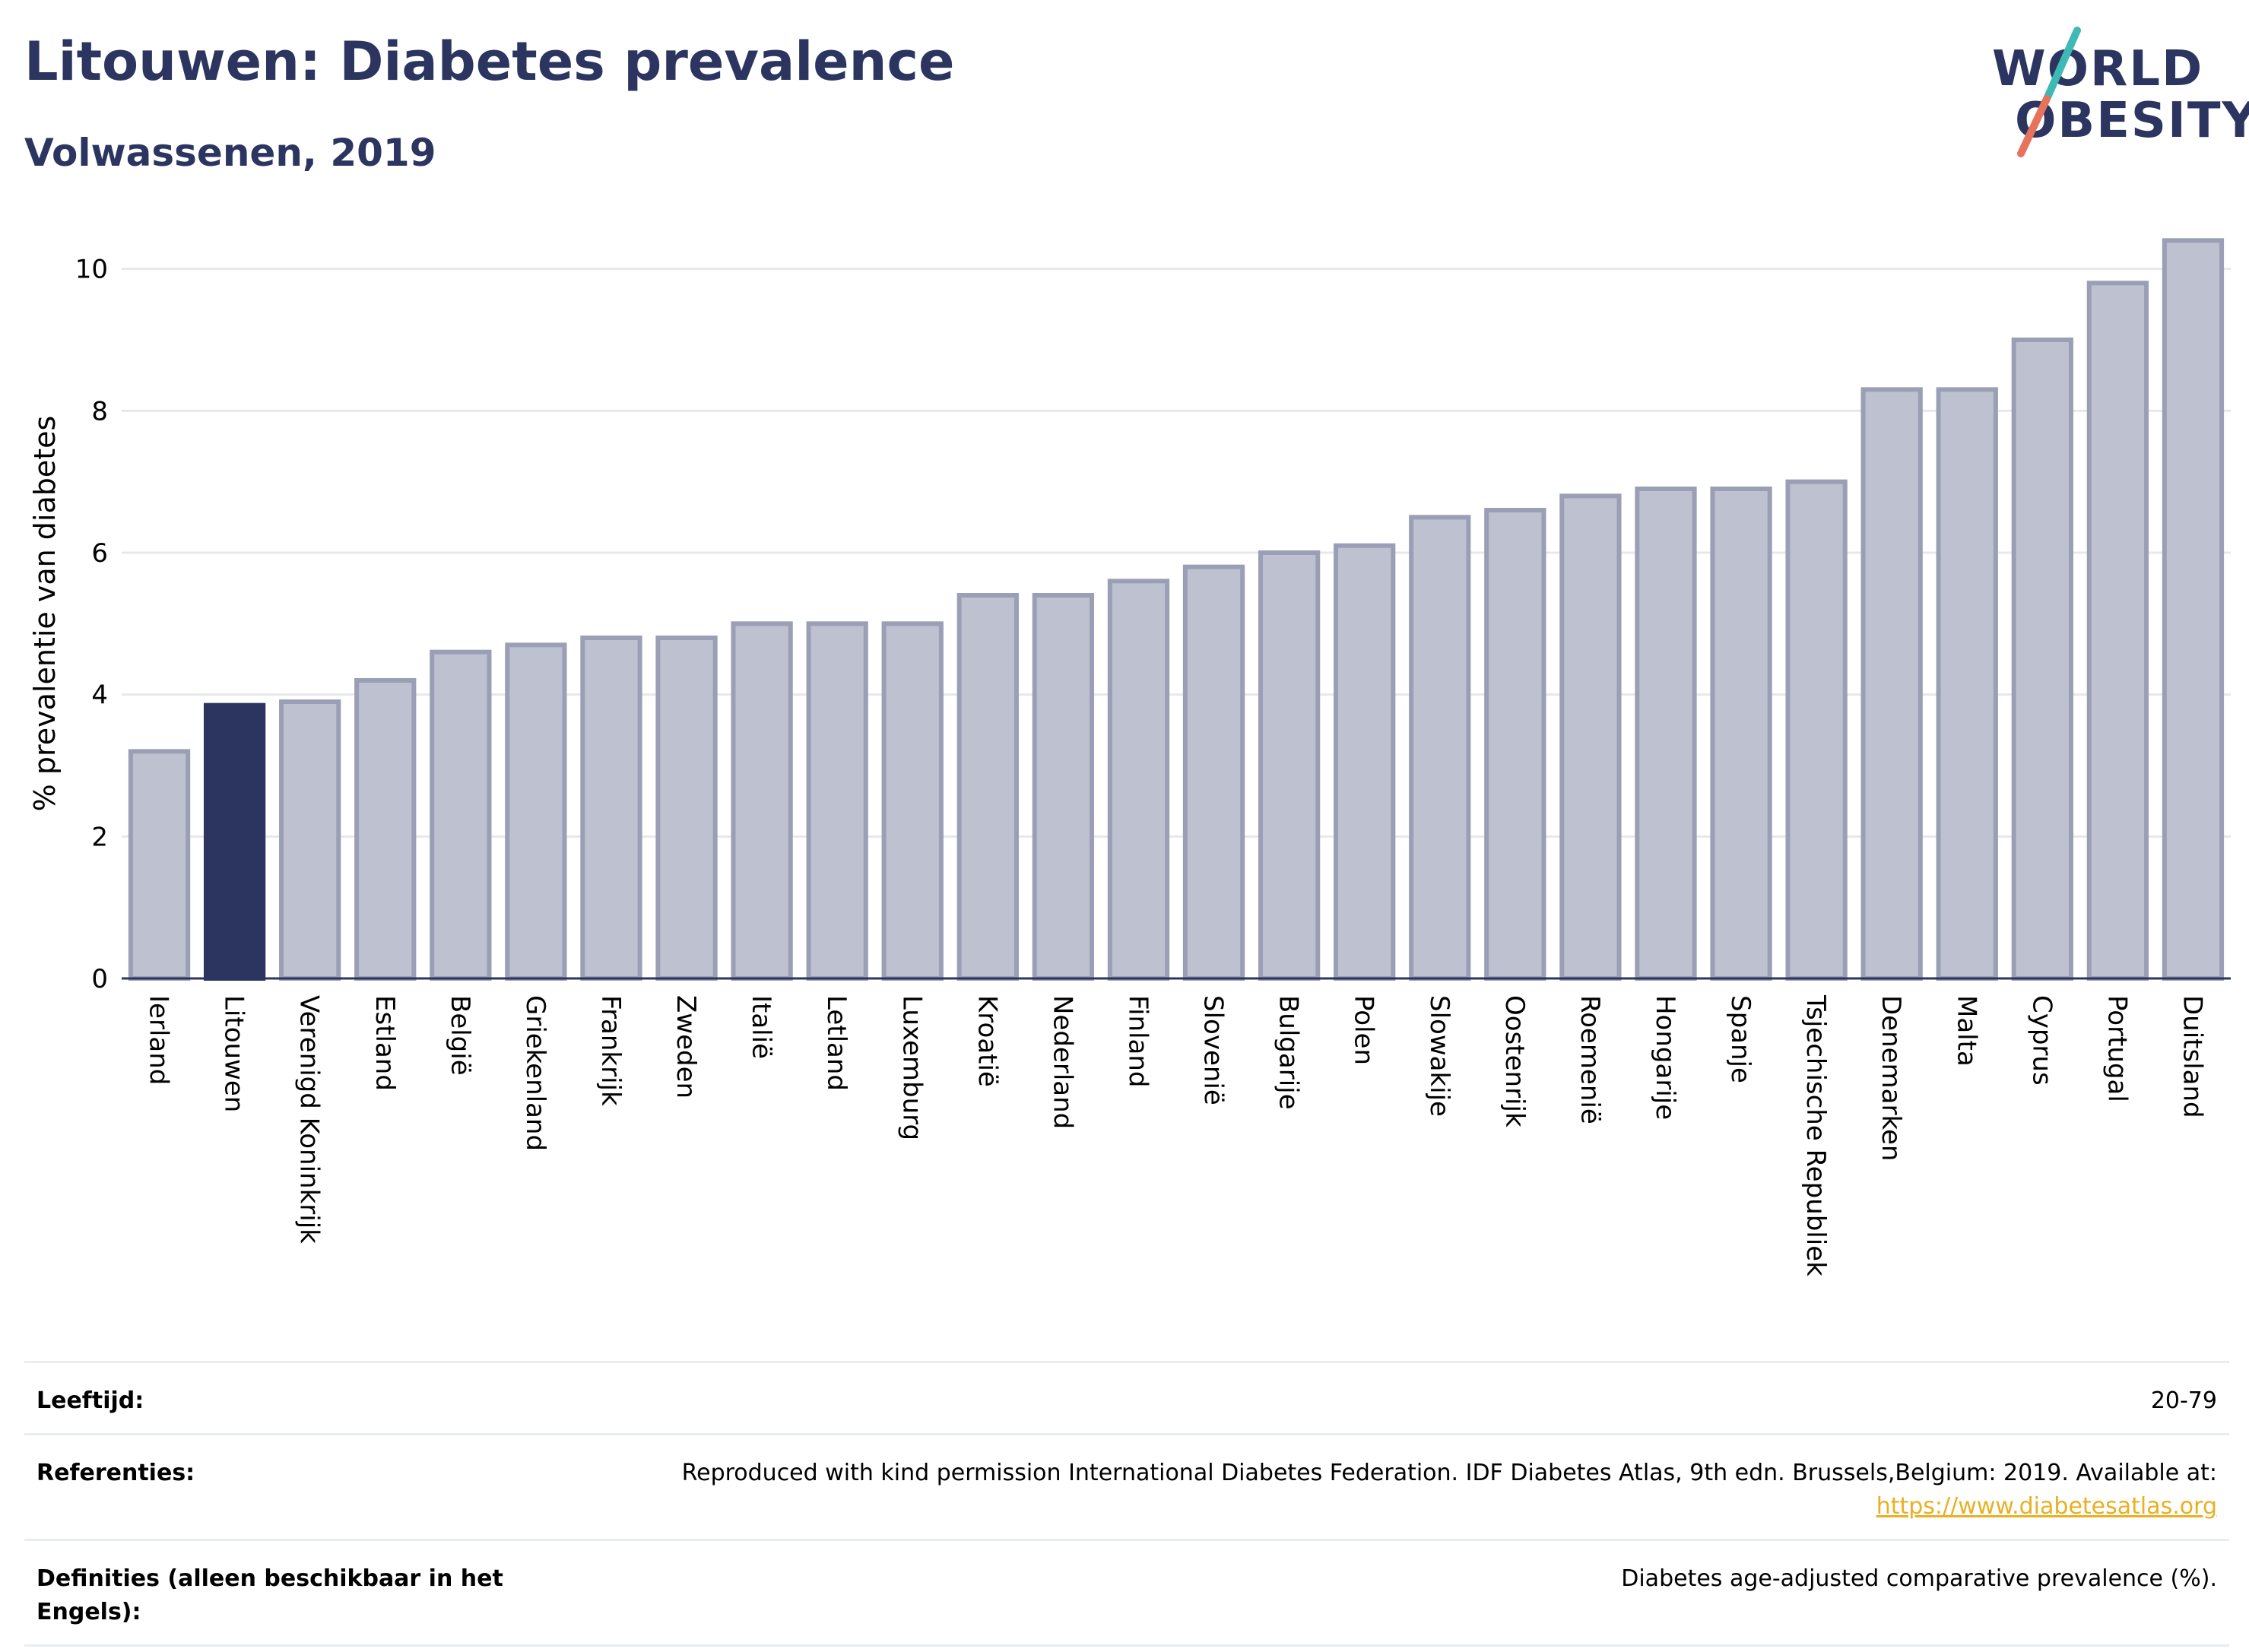 The image size is (2249, 1652). I want to click on y-tick-label: 0, so click(99, 979).